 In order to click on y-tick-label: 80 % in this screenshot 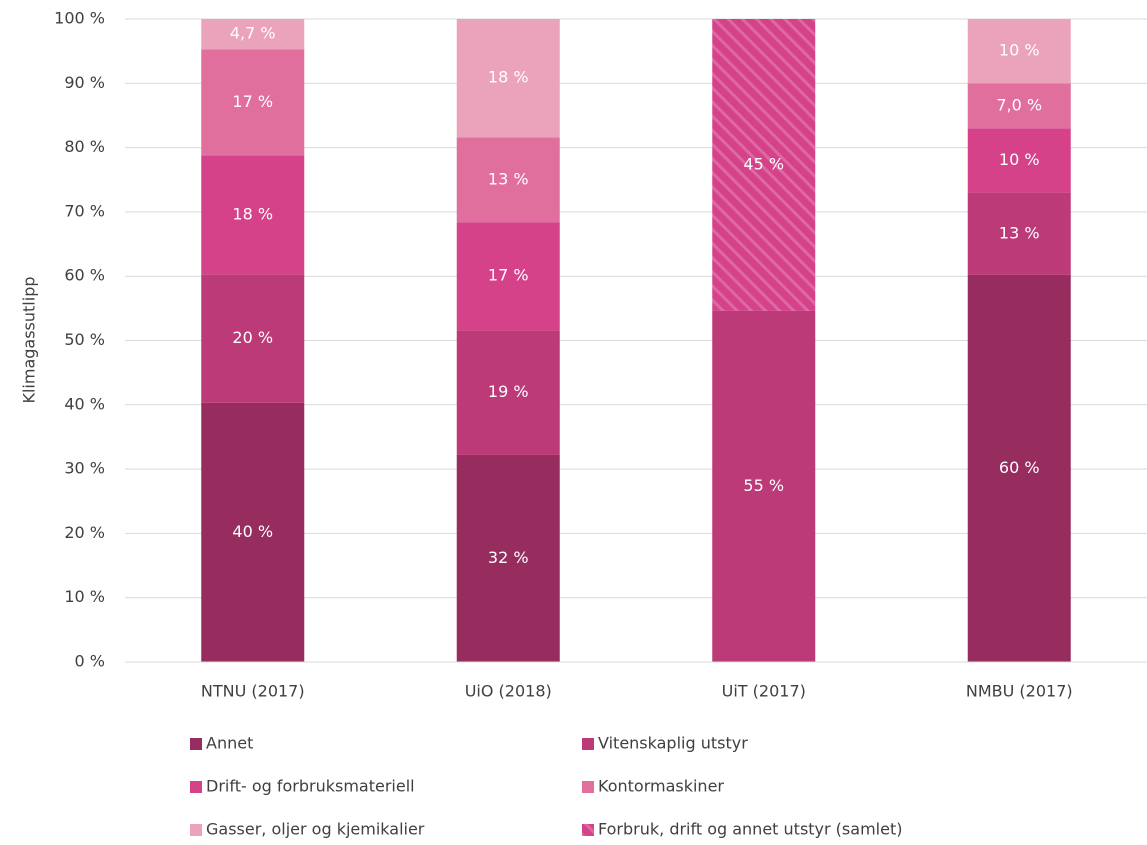, I will do `click(84, 146)`.